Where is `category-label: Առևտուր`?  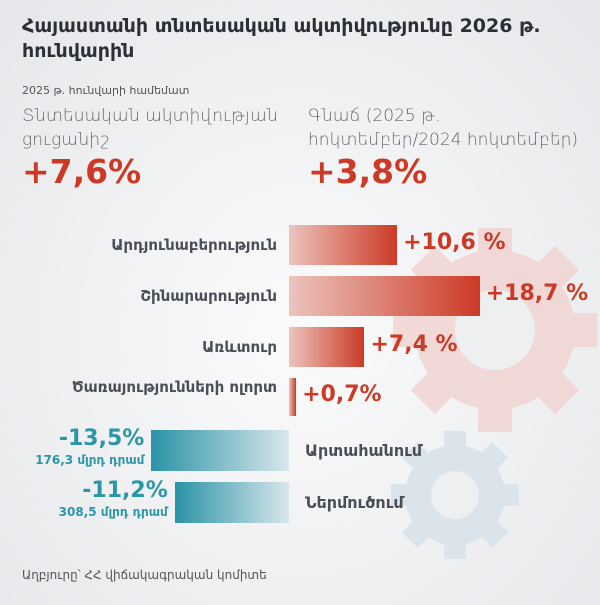 category-label: Առևտուր is located at coordinates (239, 346).